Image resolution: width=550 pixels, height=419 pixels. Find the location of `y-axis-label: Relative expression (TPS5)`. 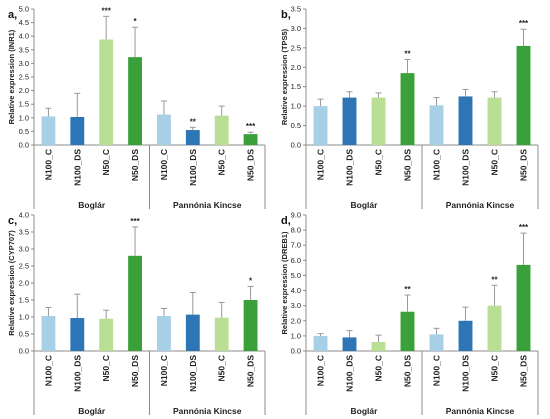

y-axis-label: Relative expression (TPS5) is located at coordinates (284, 76).